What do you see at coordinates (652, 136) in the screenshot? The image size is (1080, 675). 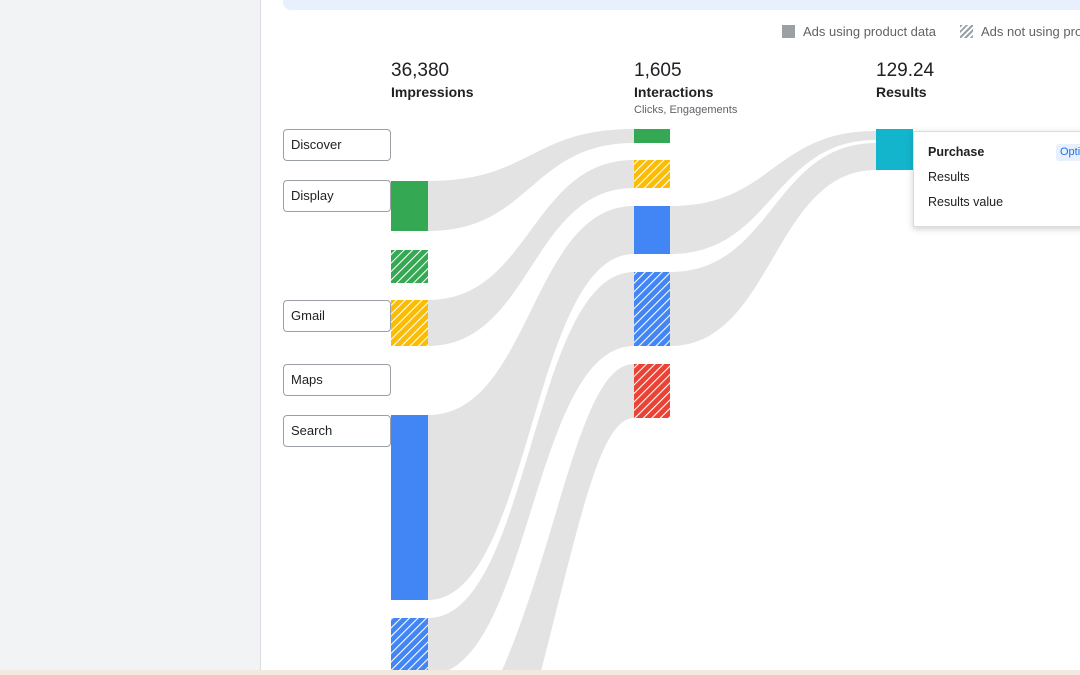 I see `node-interactions-green` at bounding box center [652, 136].